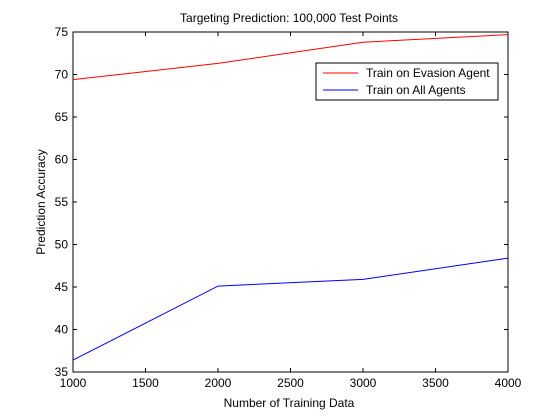  I want to click on x-tick-label: 3500, so click(435, 383).